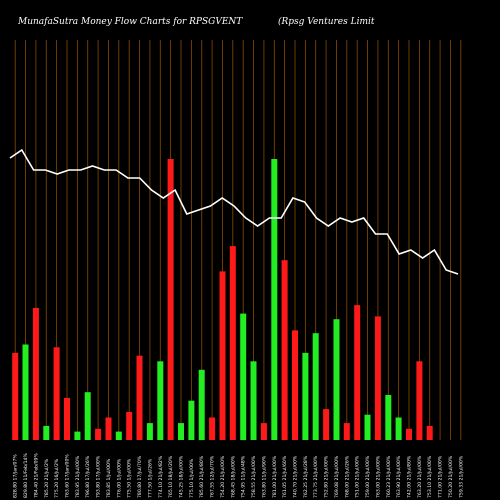 This screenshot has width=500, height=500. What do you see at coordinates (410, 476) in the screenshot?
I see `x-tick-label: 742.00 21/Jul/80%` at bounding box center [410, 476].